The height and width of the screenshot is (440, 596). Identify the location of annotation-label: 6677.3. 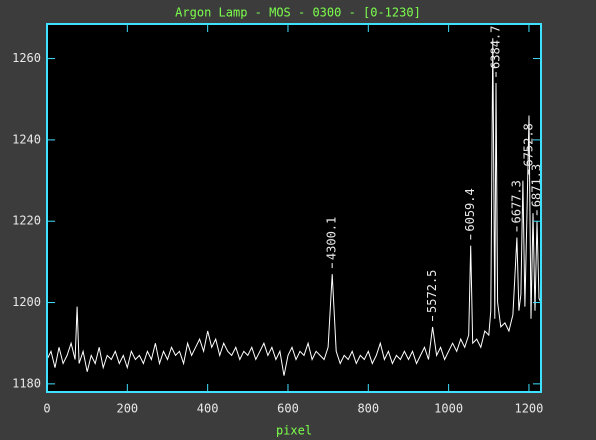
(516, 201).